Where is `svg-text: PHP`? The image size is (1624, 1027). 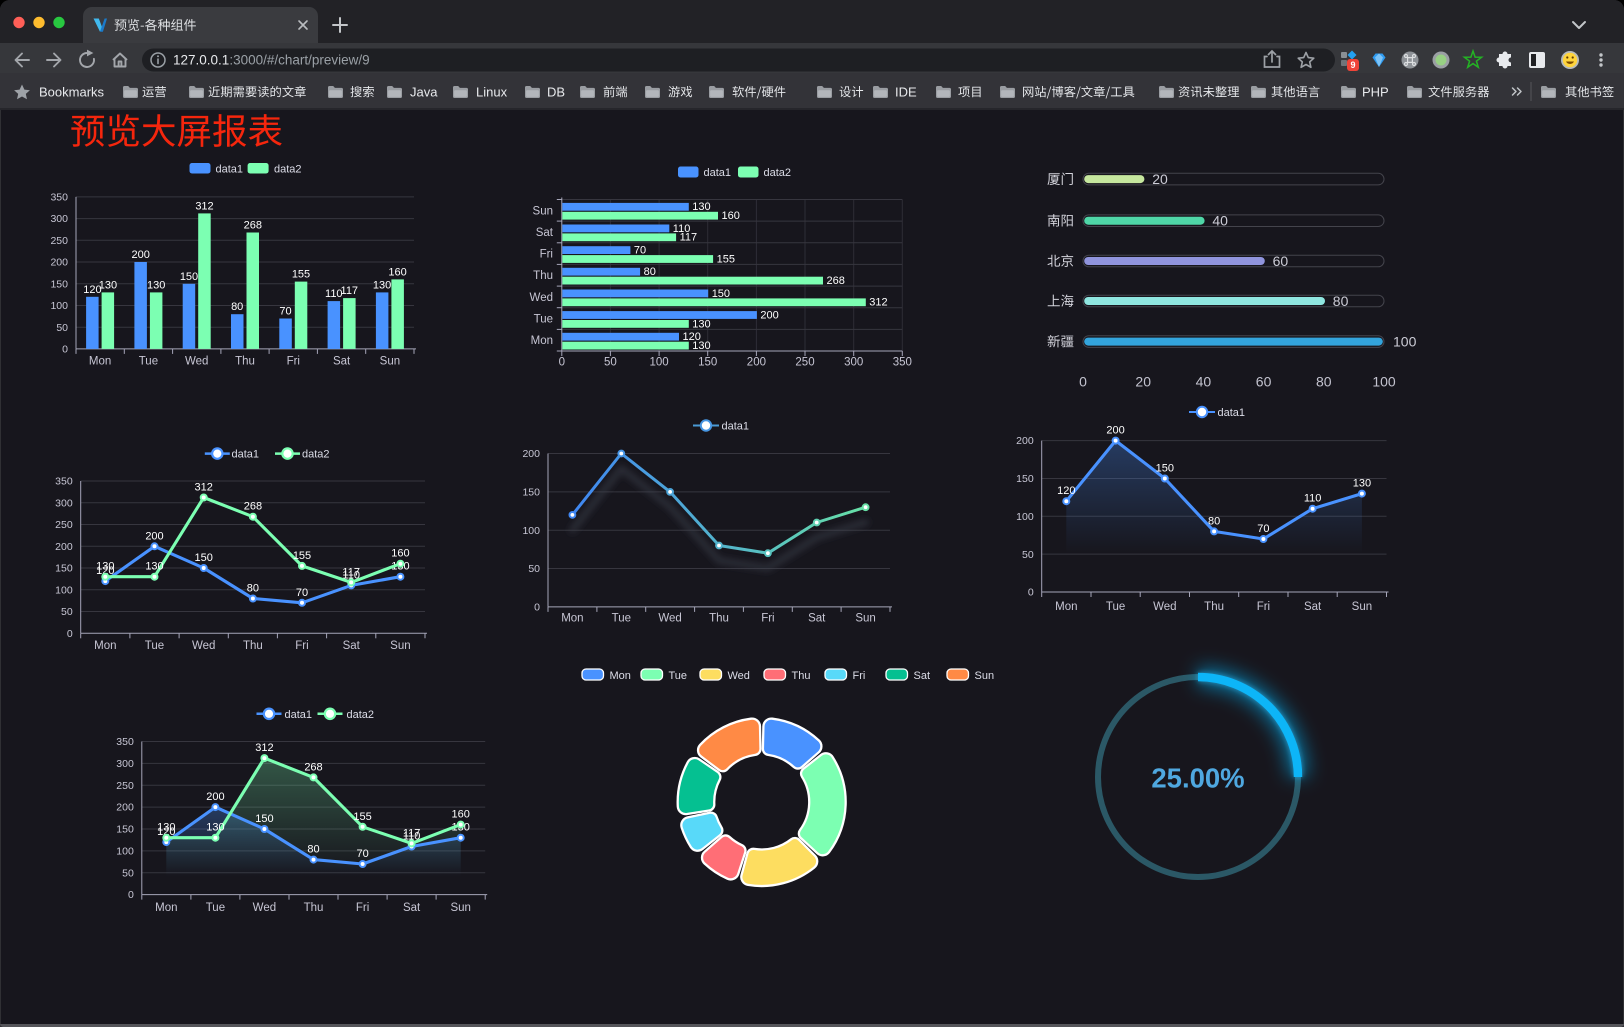 svg-text: PHP is located at coordinates (1375, 91).